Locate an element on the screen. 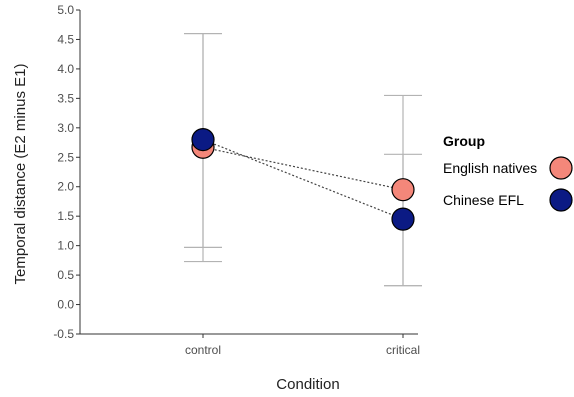  legend-title: Group is located at coordinates (464, 141).